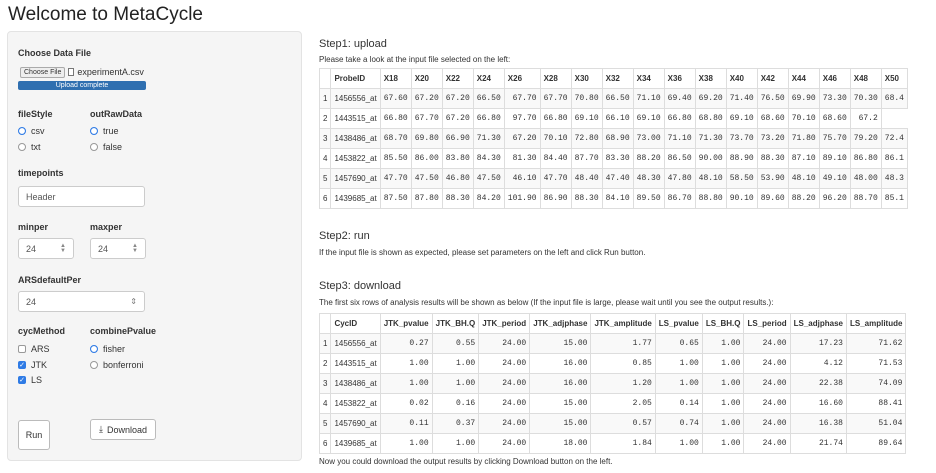  I want to click on file-icon, so click(71, 72).